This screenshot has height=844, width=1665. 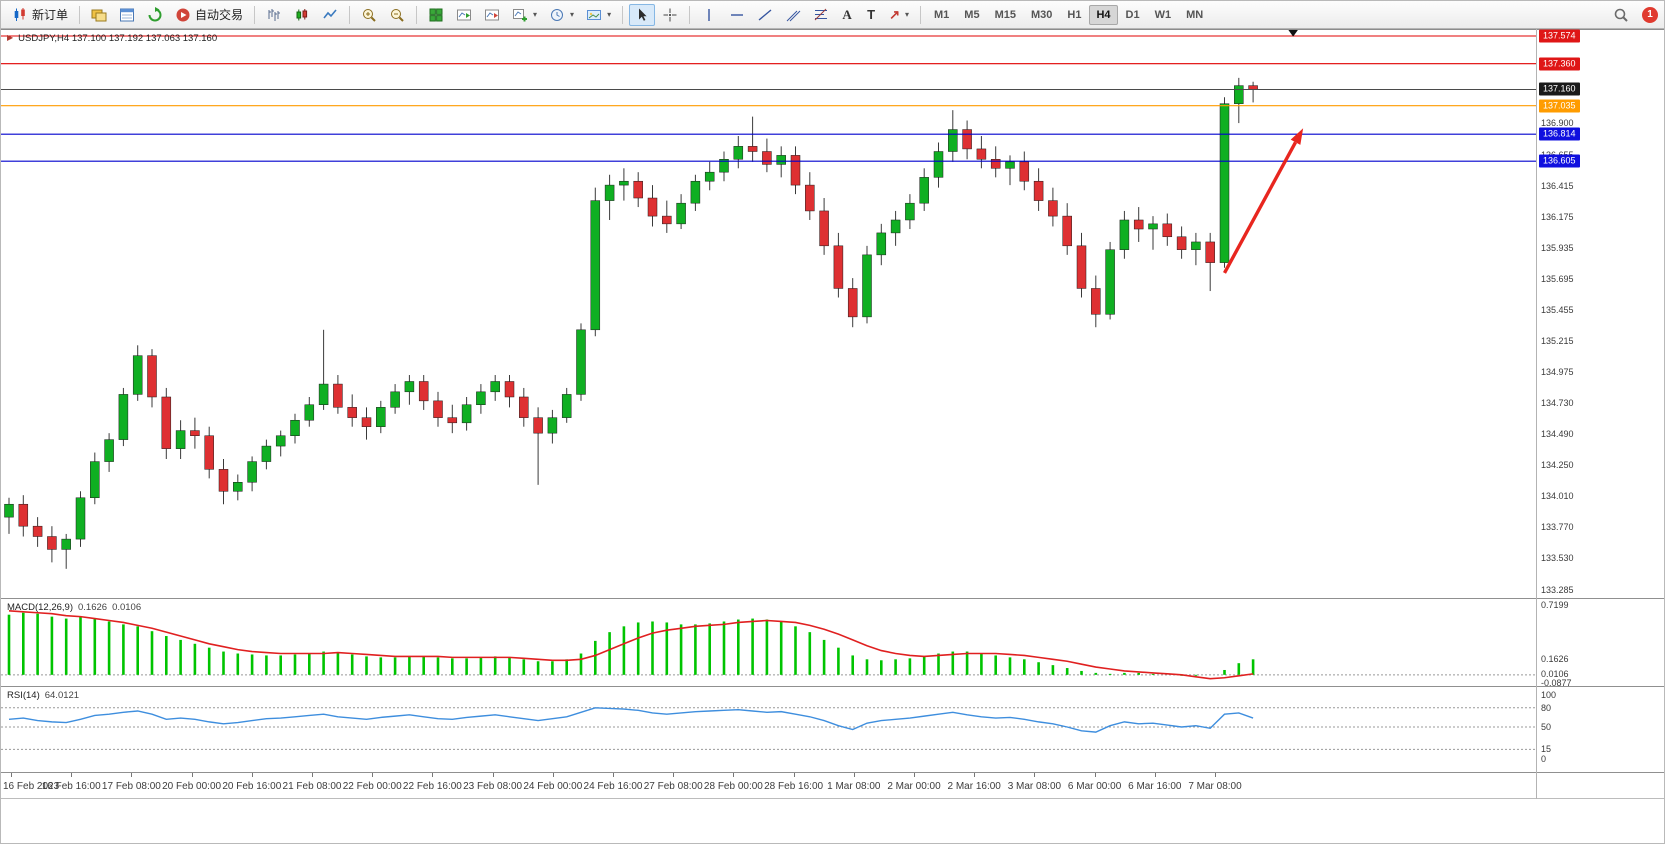 I want to click on new-order-button: 新订单, so click(x=40, y=15).